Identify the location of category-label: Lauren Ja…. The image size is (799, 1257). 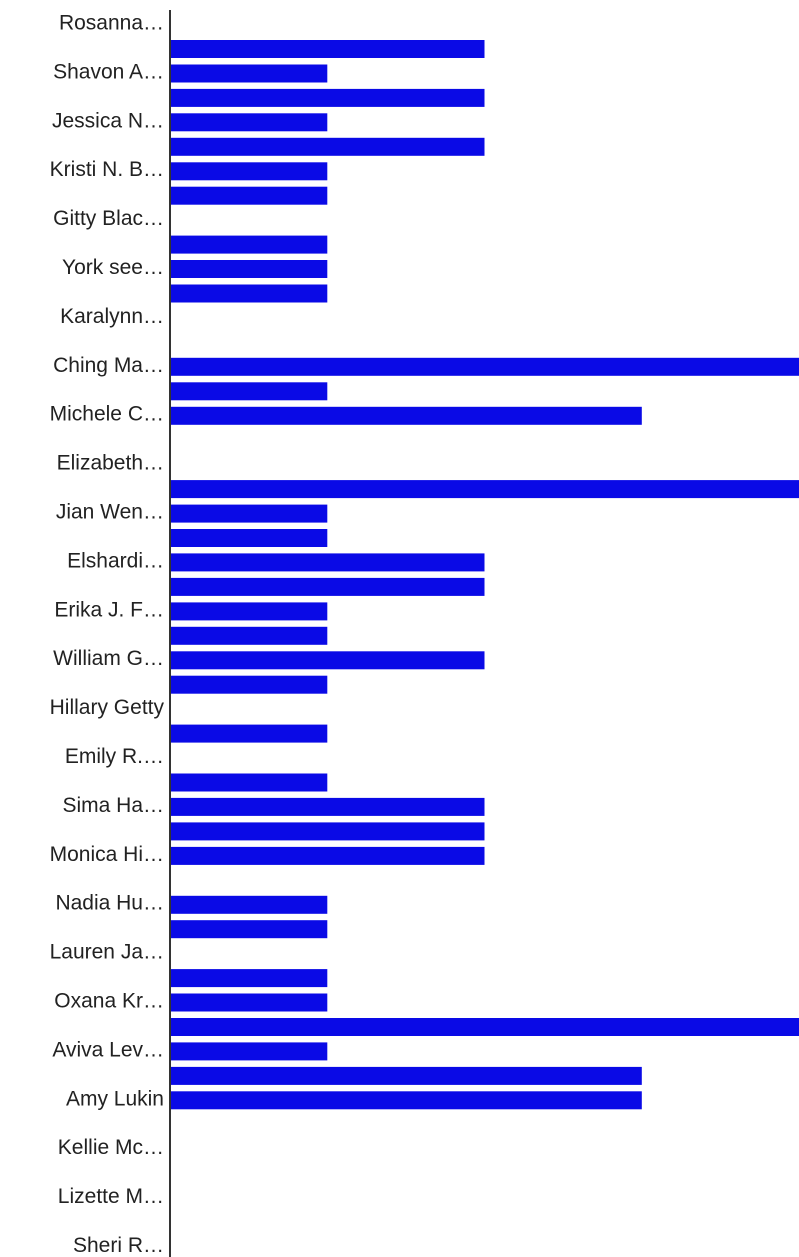
(107, 952).